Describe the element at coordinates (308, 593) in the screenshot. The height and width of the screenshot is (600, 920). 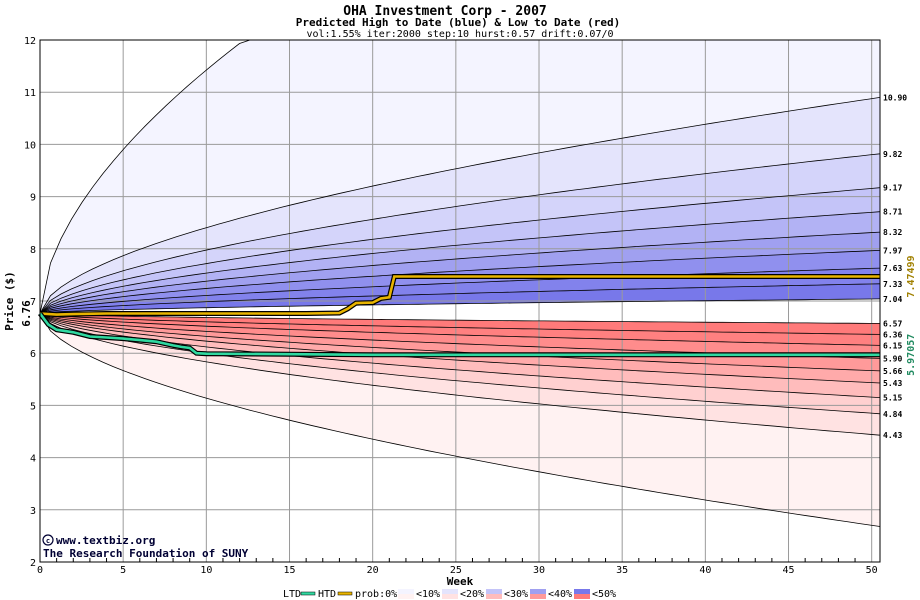
I see `legend-ltd-swatch` at that location.